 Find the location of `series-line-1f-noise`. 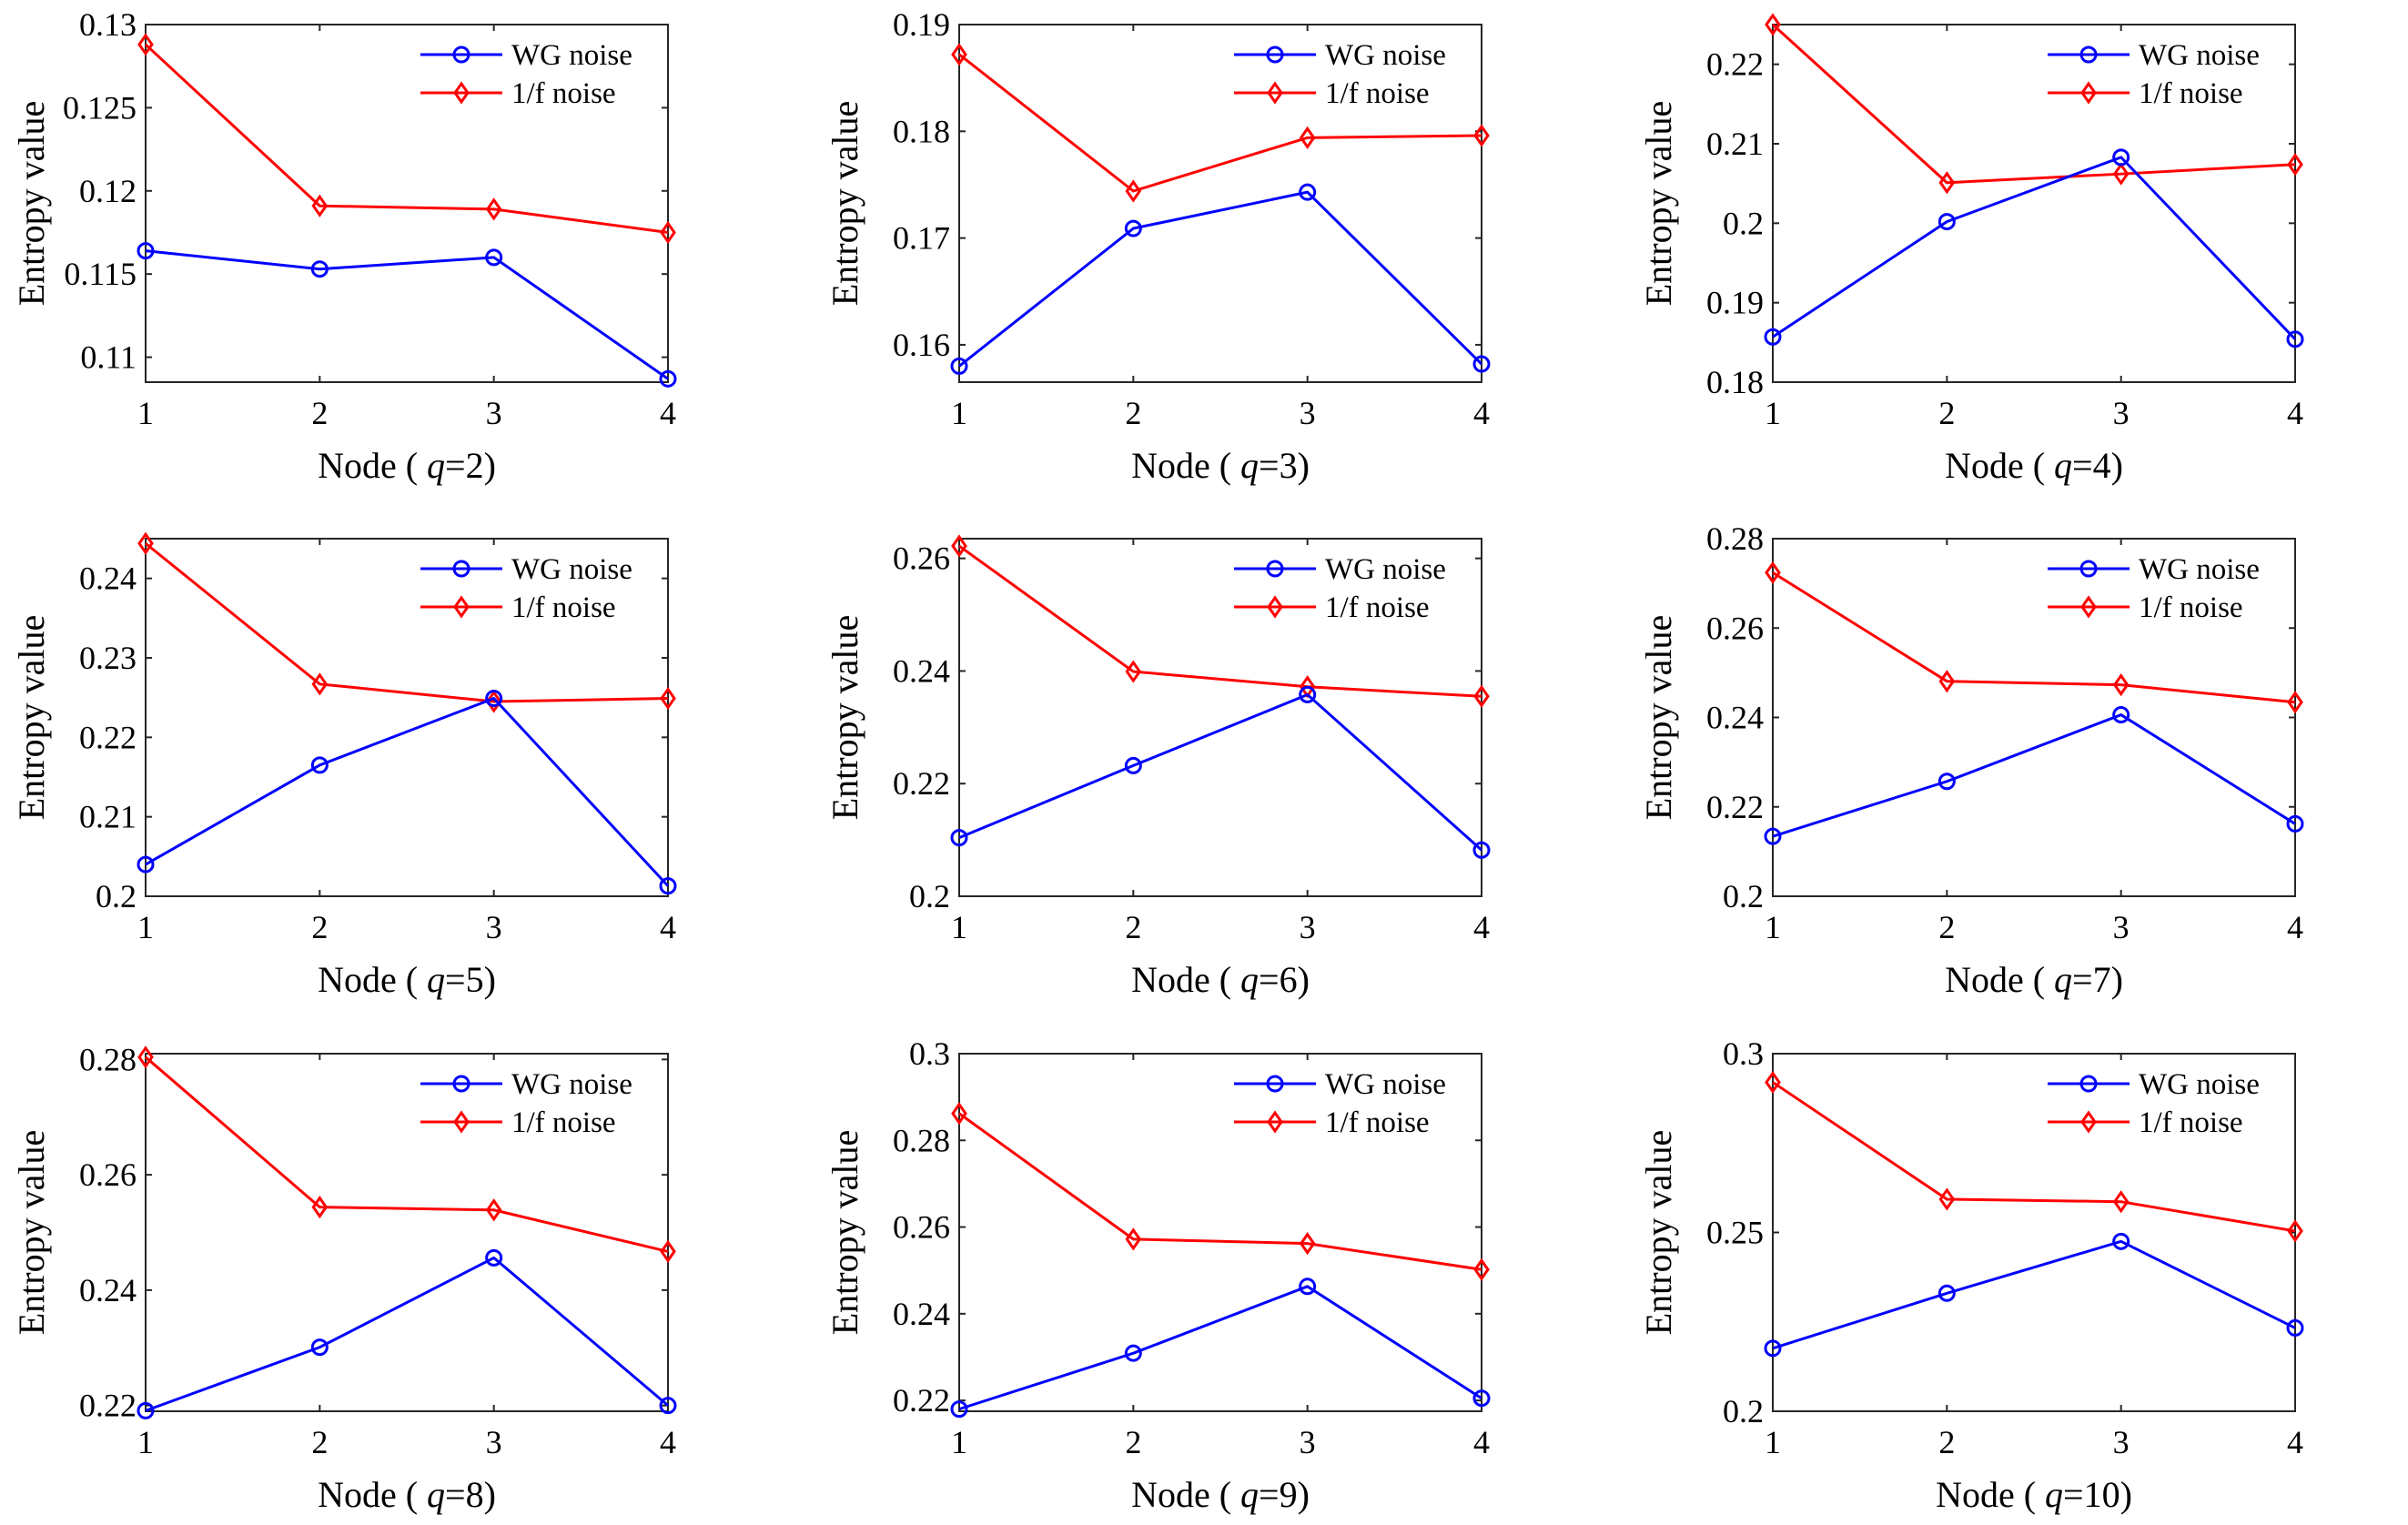

series-line-1f-noise is located at coordinates (1220, 123).